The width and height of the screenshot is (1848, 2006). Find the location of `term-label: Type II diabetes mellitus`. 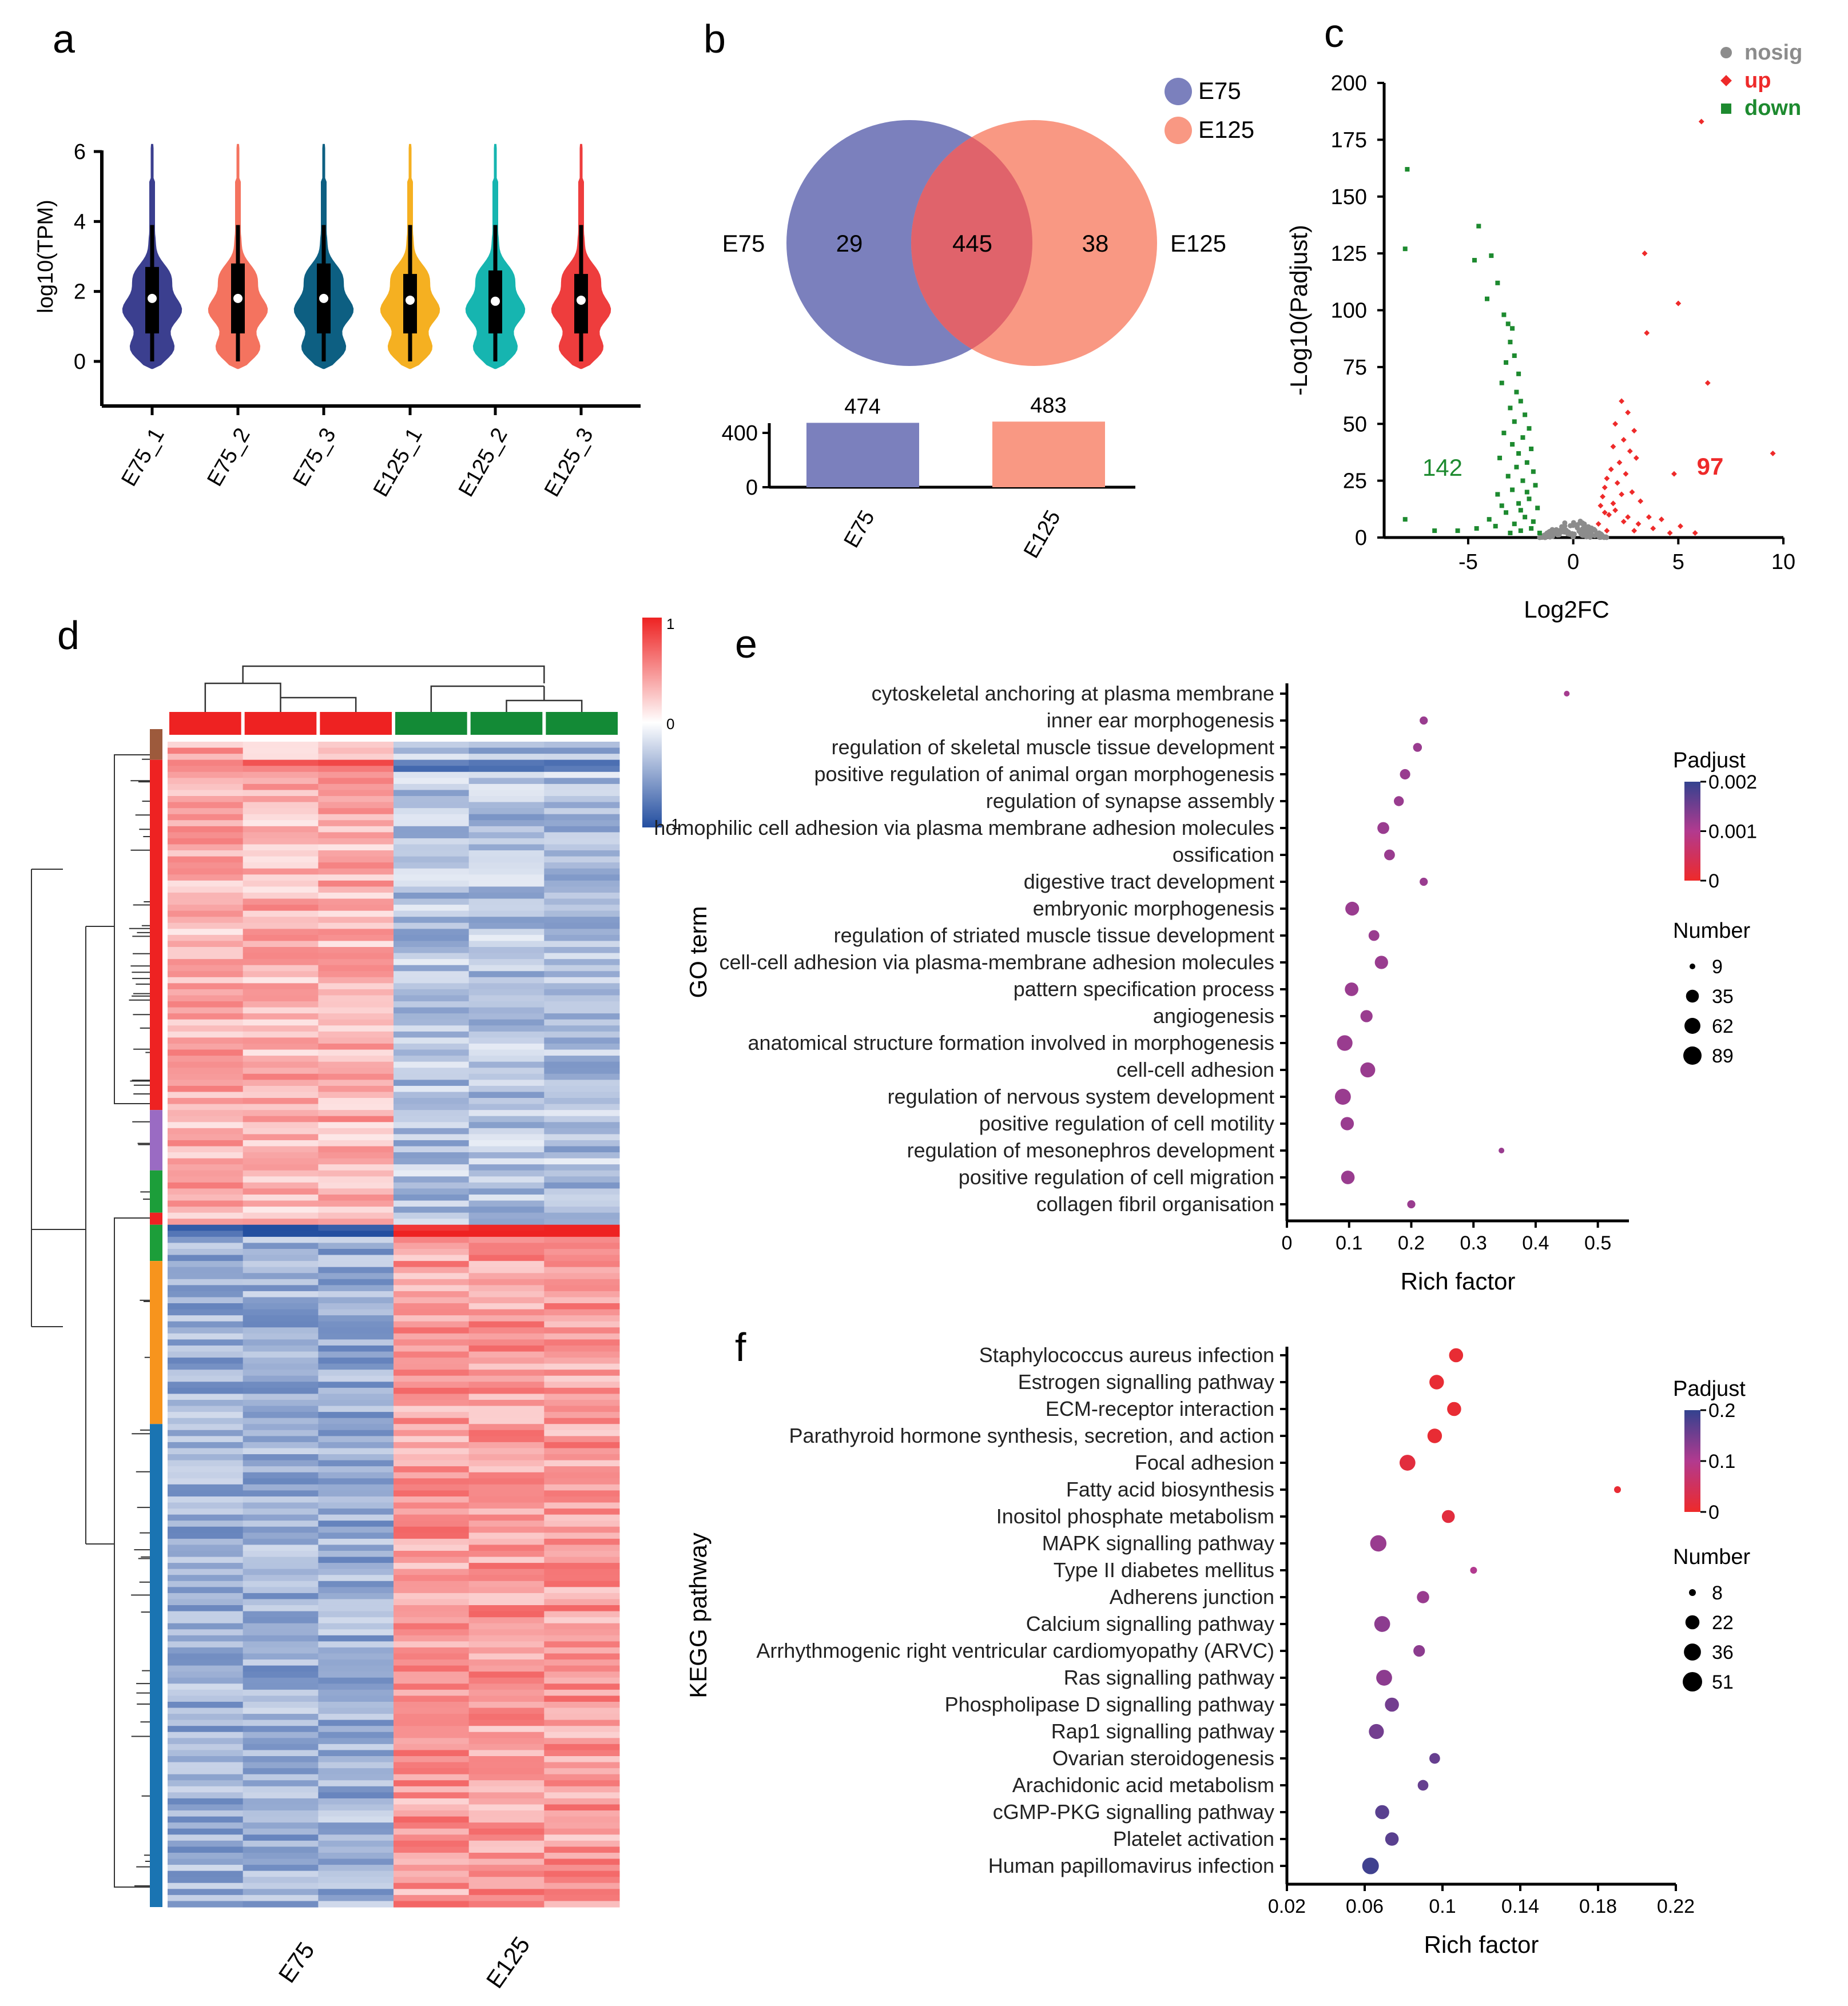

term-label: Type II diabetes mellitus is located at coordinates (1164, 1570).